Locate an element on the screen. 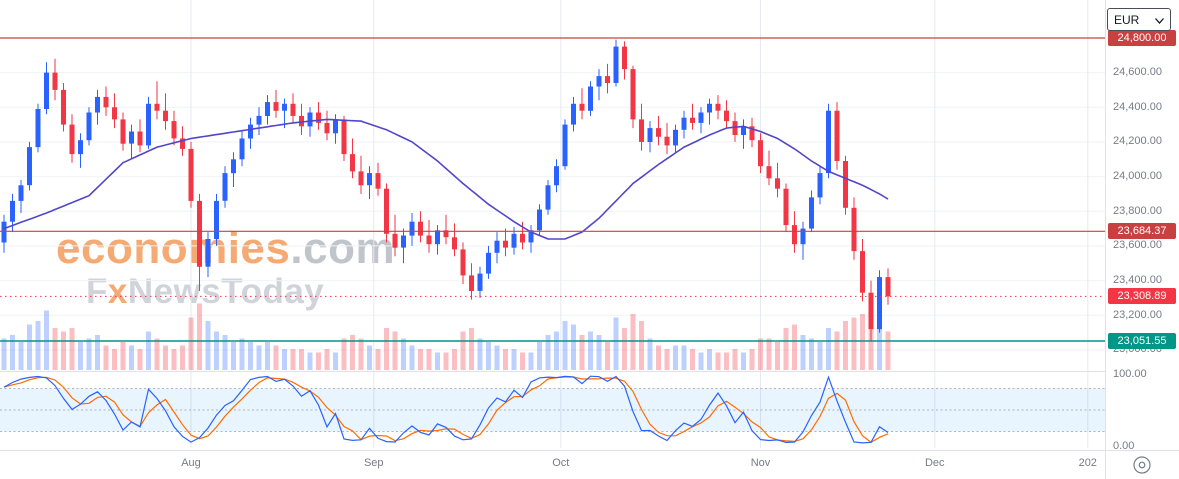  price-line-label: 24,800.00 is located at coordinates (1142, 37).